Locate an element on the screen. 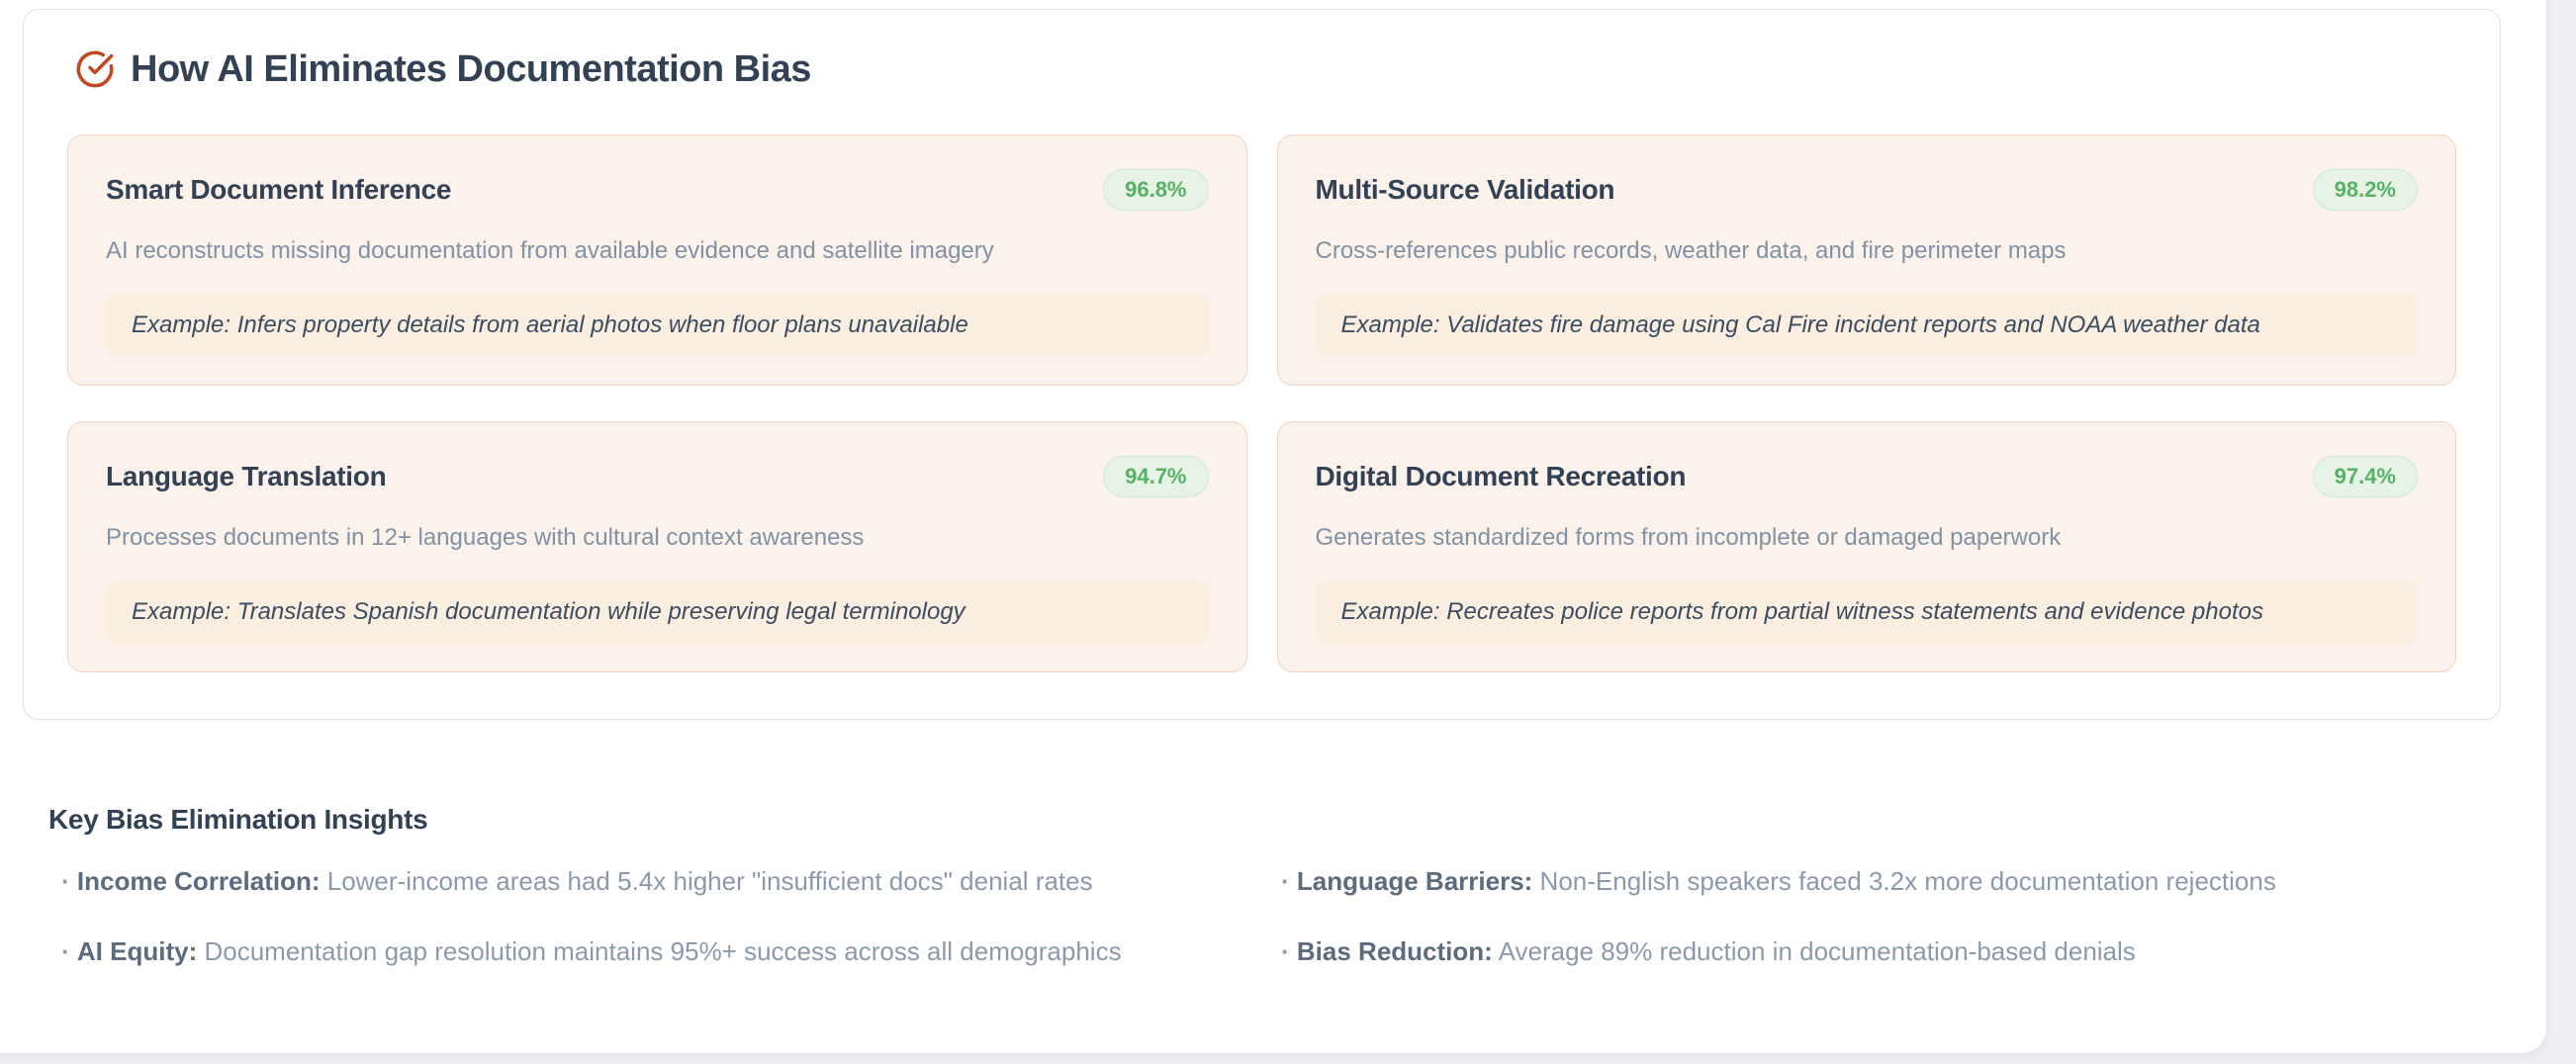 The height and width of the screenshot is (1064, 2576). insights-heading: Key Bias Elimination Insights is located at coordinates (238, 819).